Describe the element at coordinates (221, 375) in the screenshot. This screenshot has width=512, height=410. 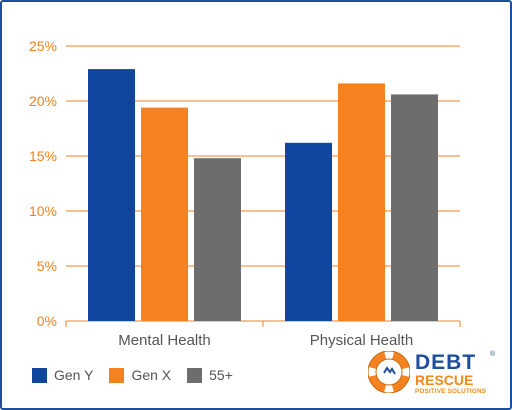
I see `legend-label-55-plus: 55+` at that location.